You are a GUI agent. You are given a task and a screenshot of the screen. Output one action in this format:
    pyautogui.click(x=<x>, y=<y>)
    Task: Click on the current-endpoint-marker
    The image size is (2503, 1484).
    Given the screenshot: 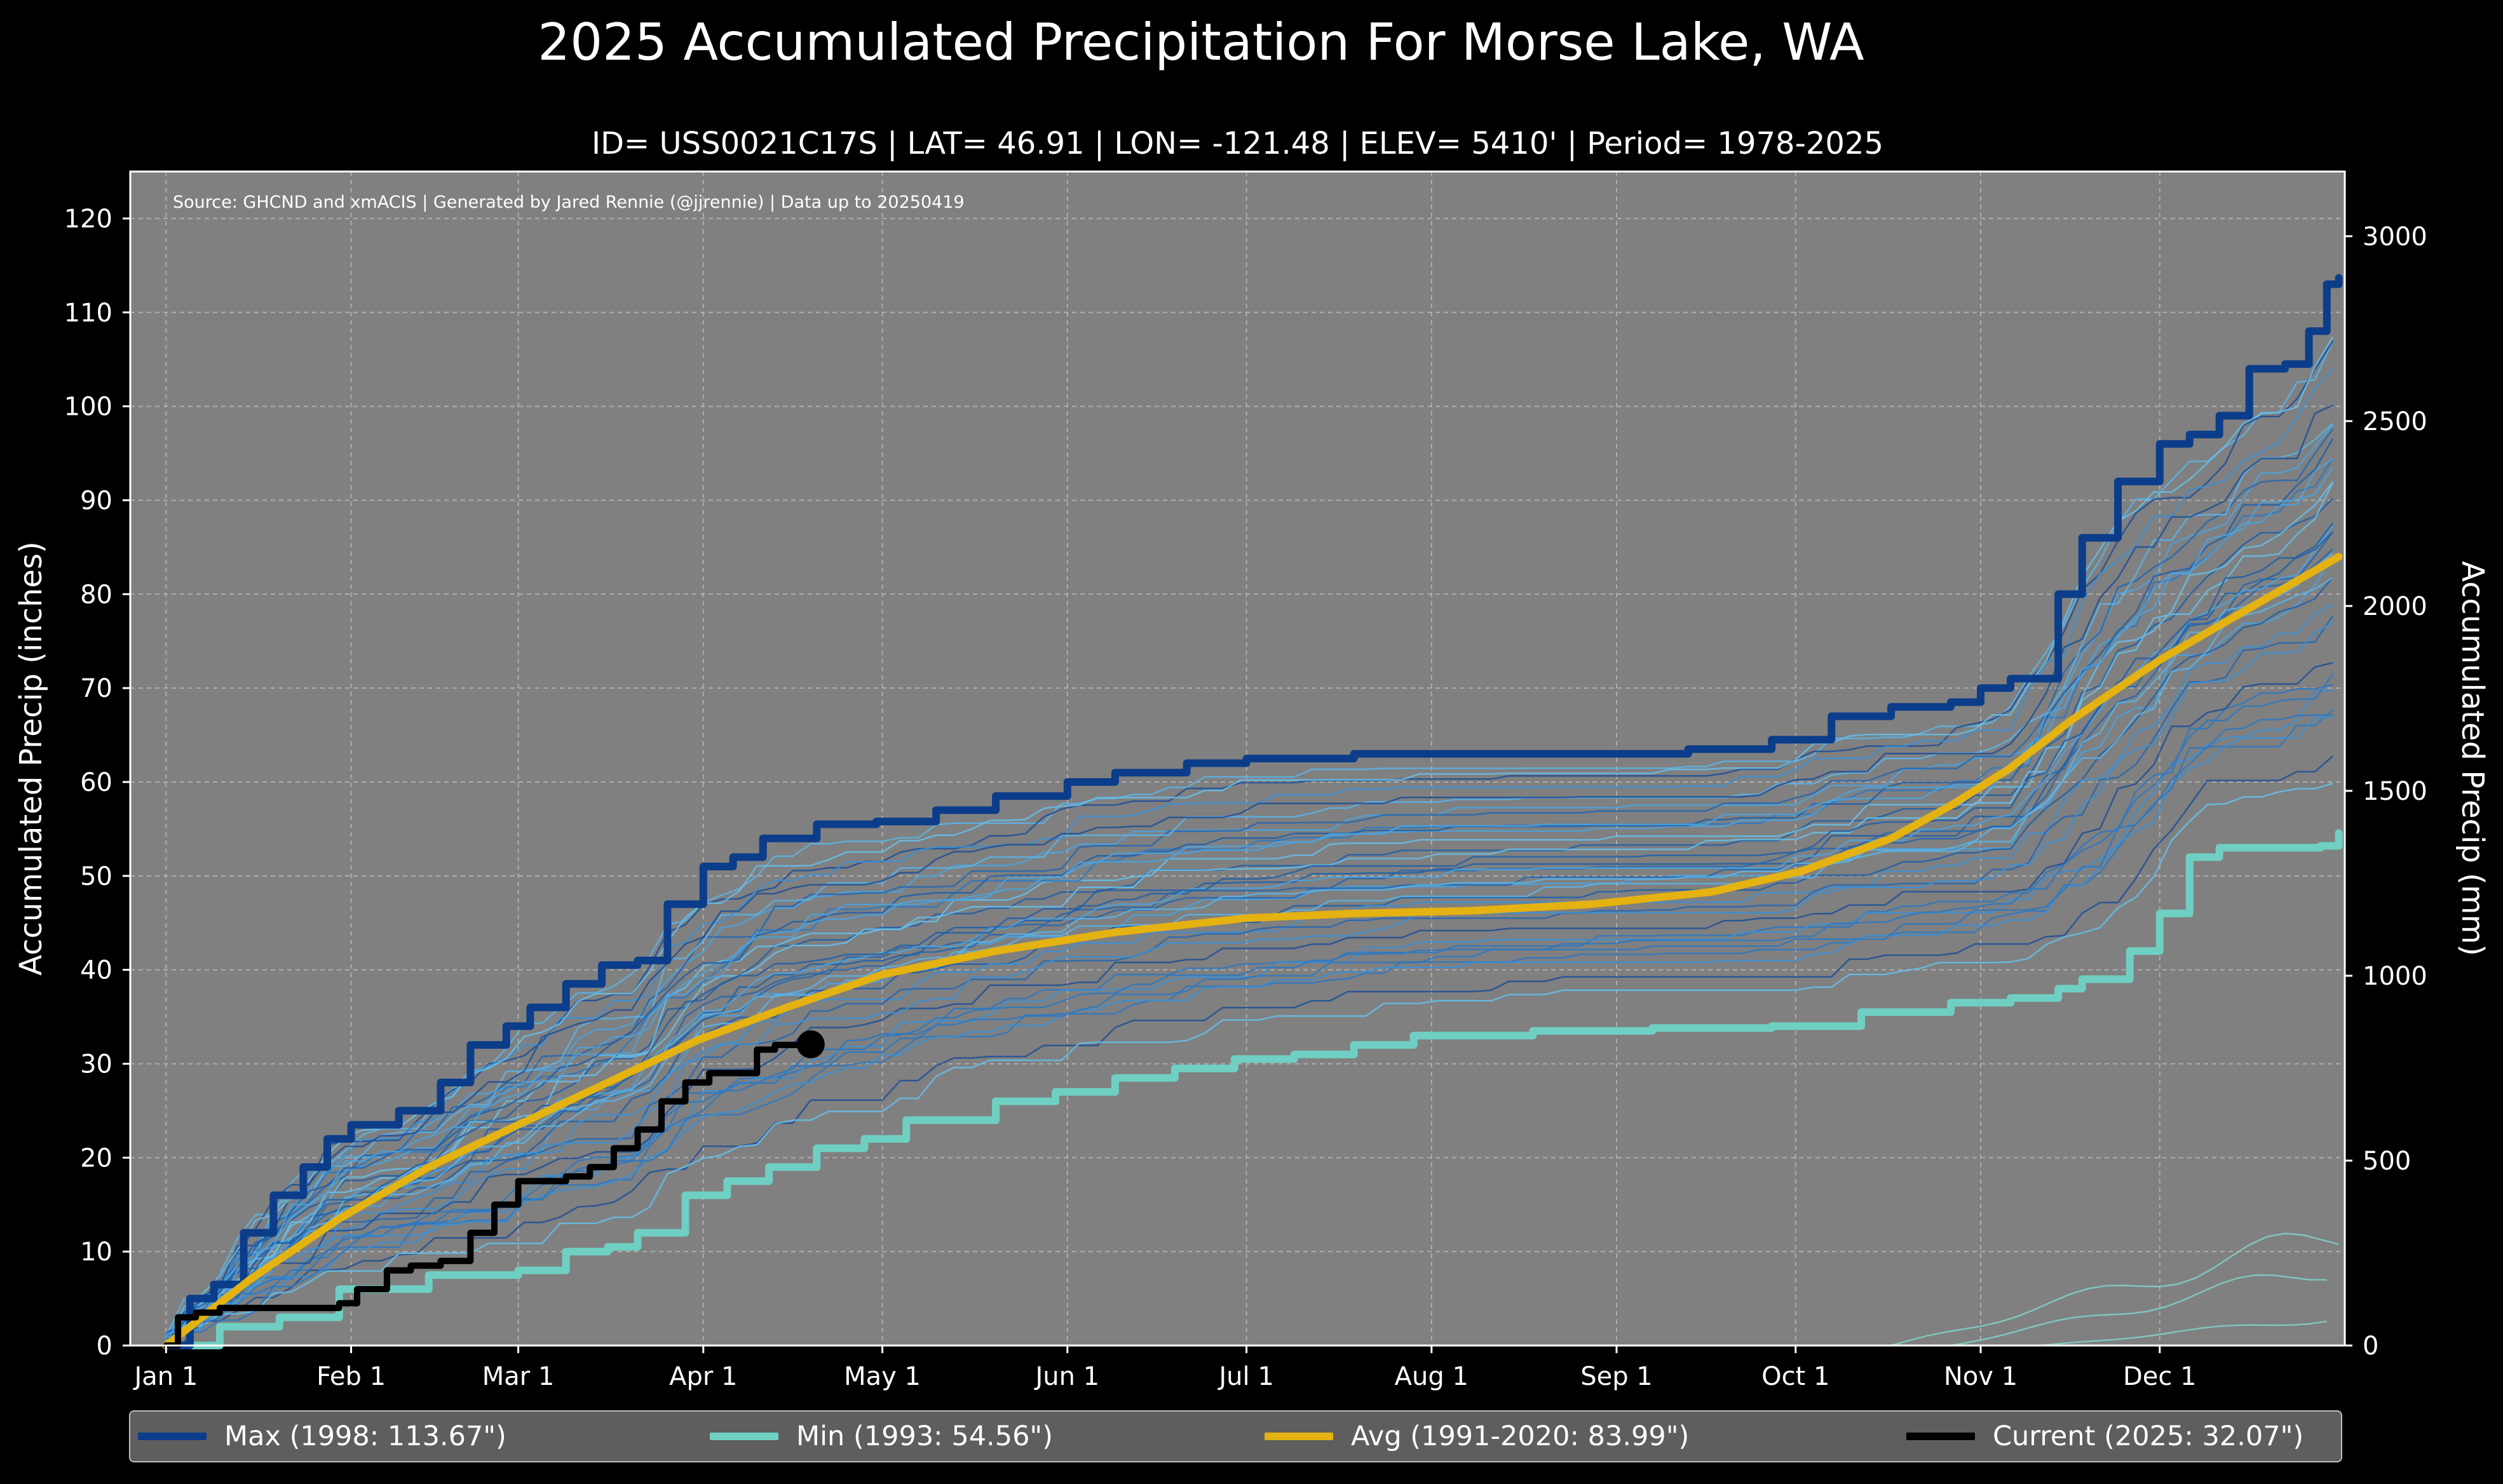 What is the action you would take?
    pyautogui.click(x=810, y=1044)
    